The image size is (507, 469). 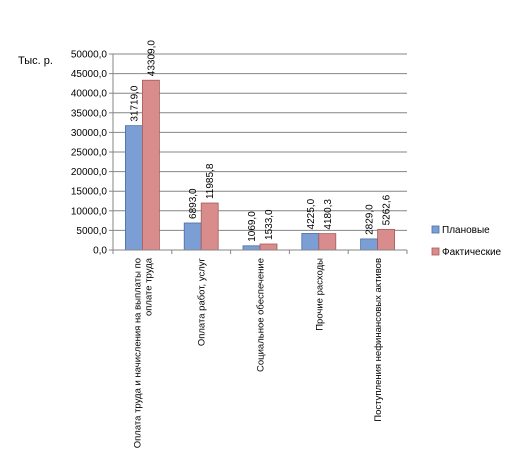 I want to click on y-tick-label: 25000,0, so click(x=89, y=153).